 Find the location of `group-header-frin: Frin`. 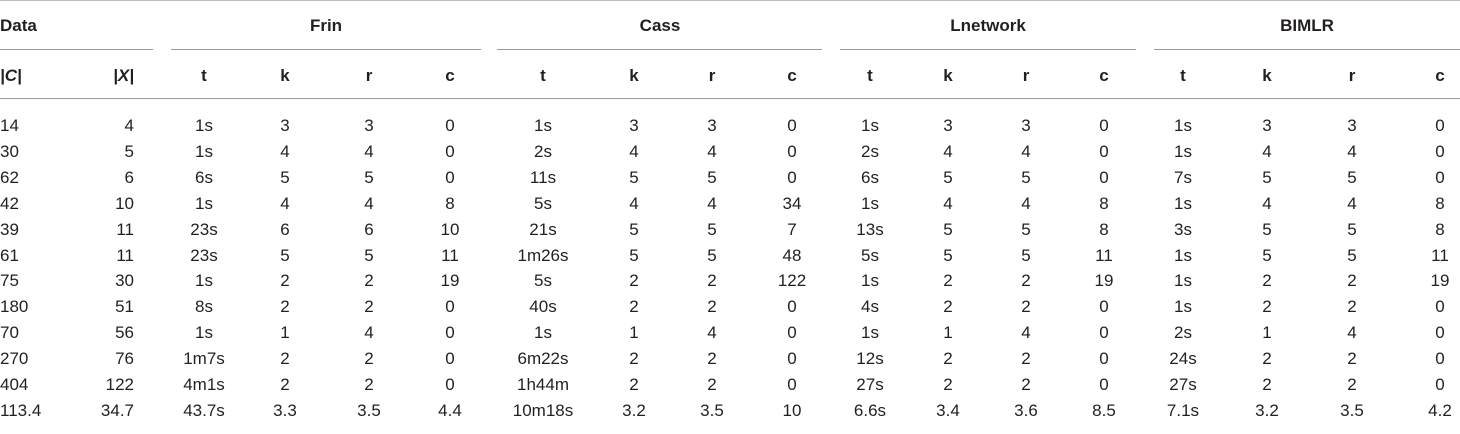

group-header-frin: Frin is located at coordinates (326, 25).